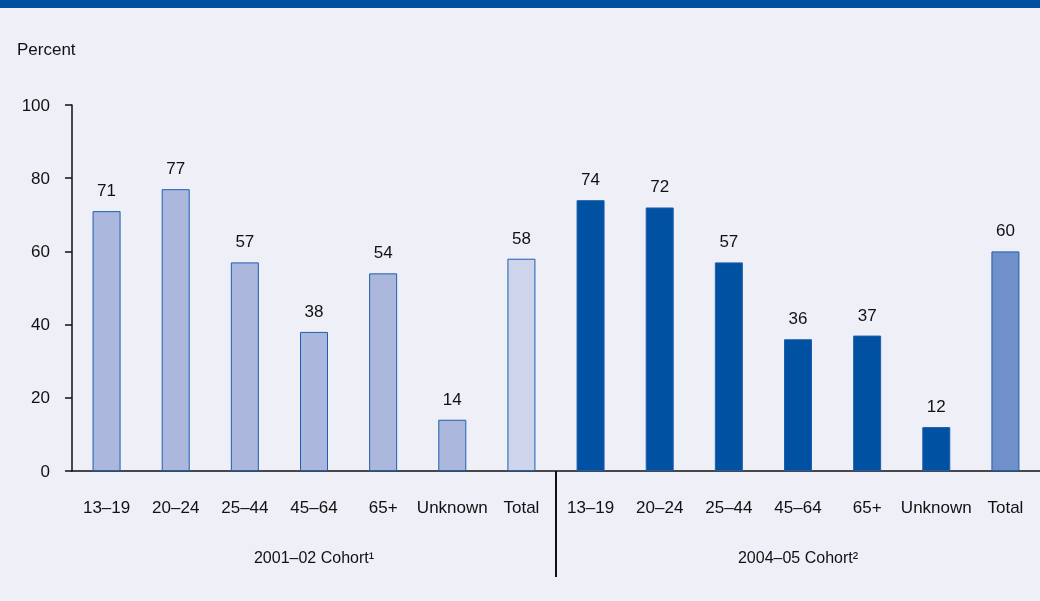  I want to click on y-tick-label: 100, so click(35, 105).